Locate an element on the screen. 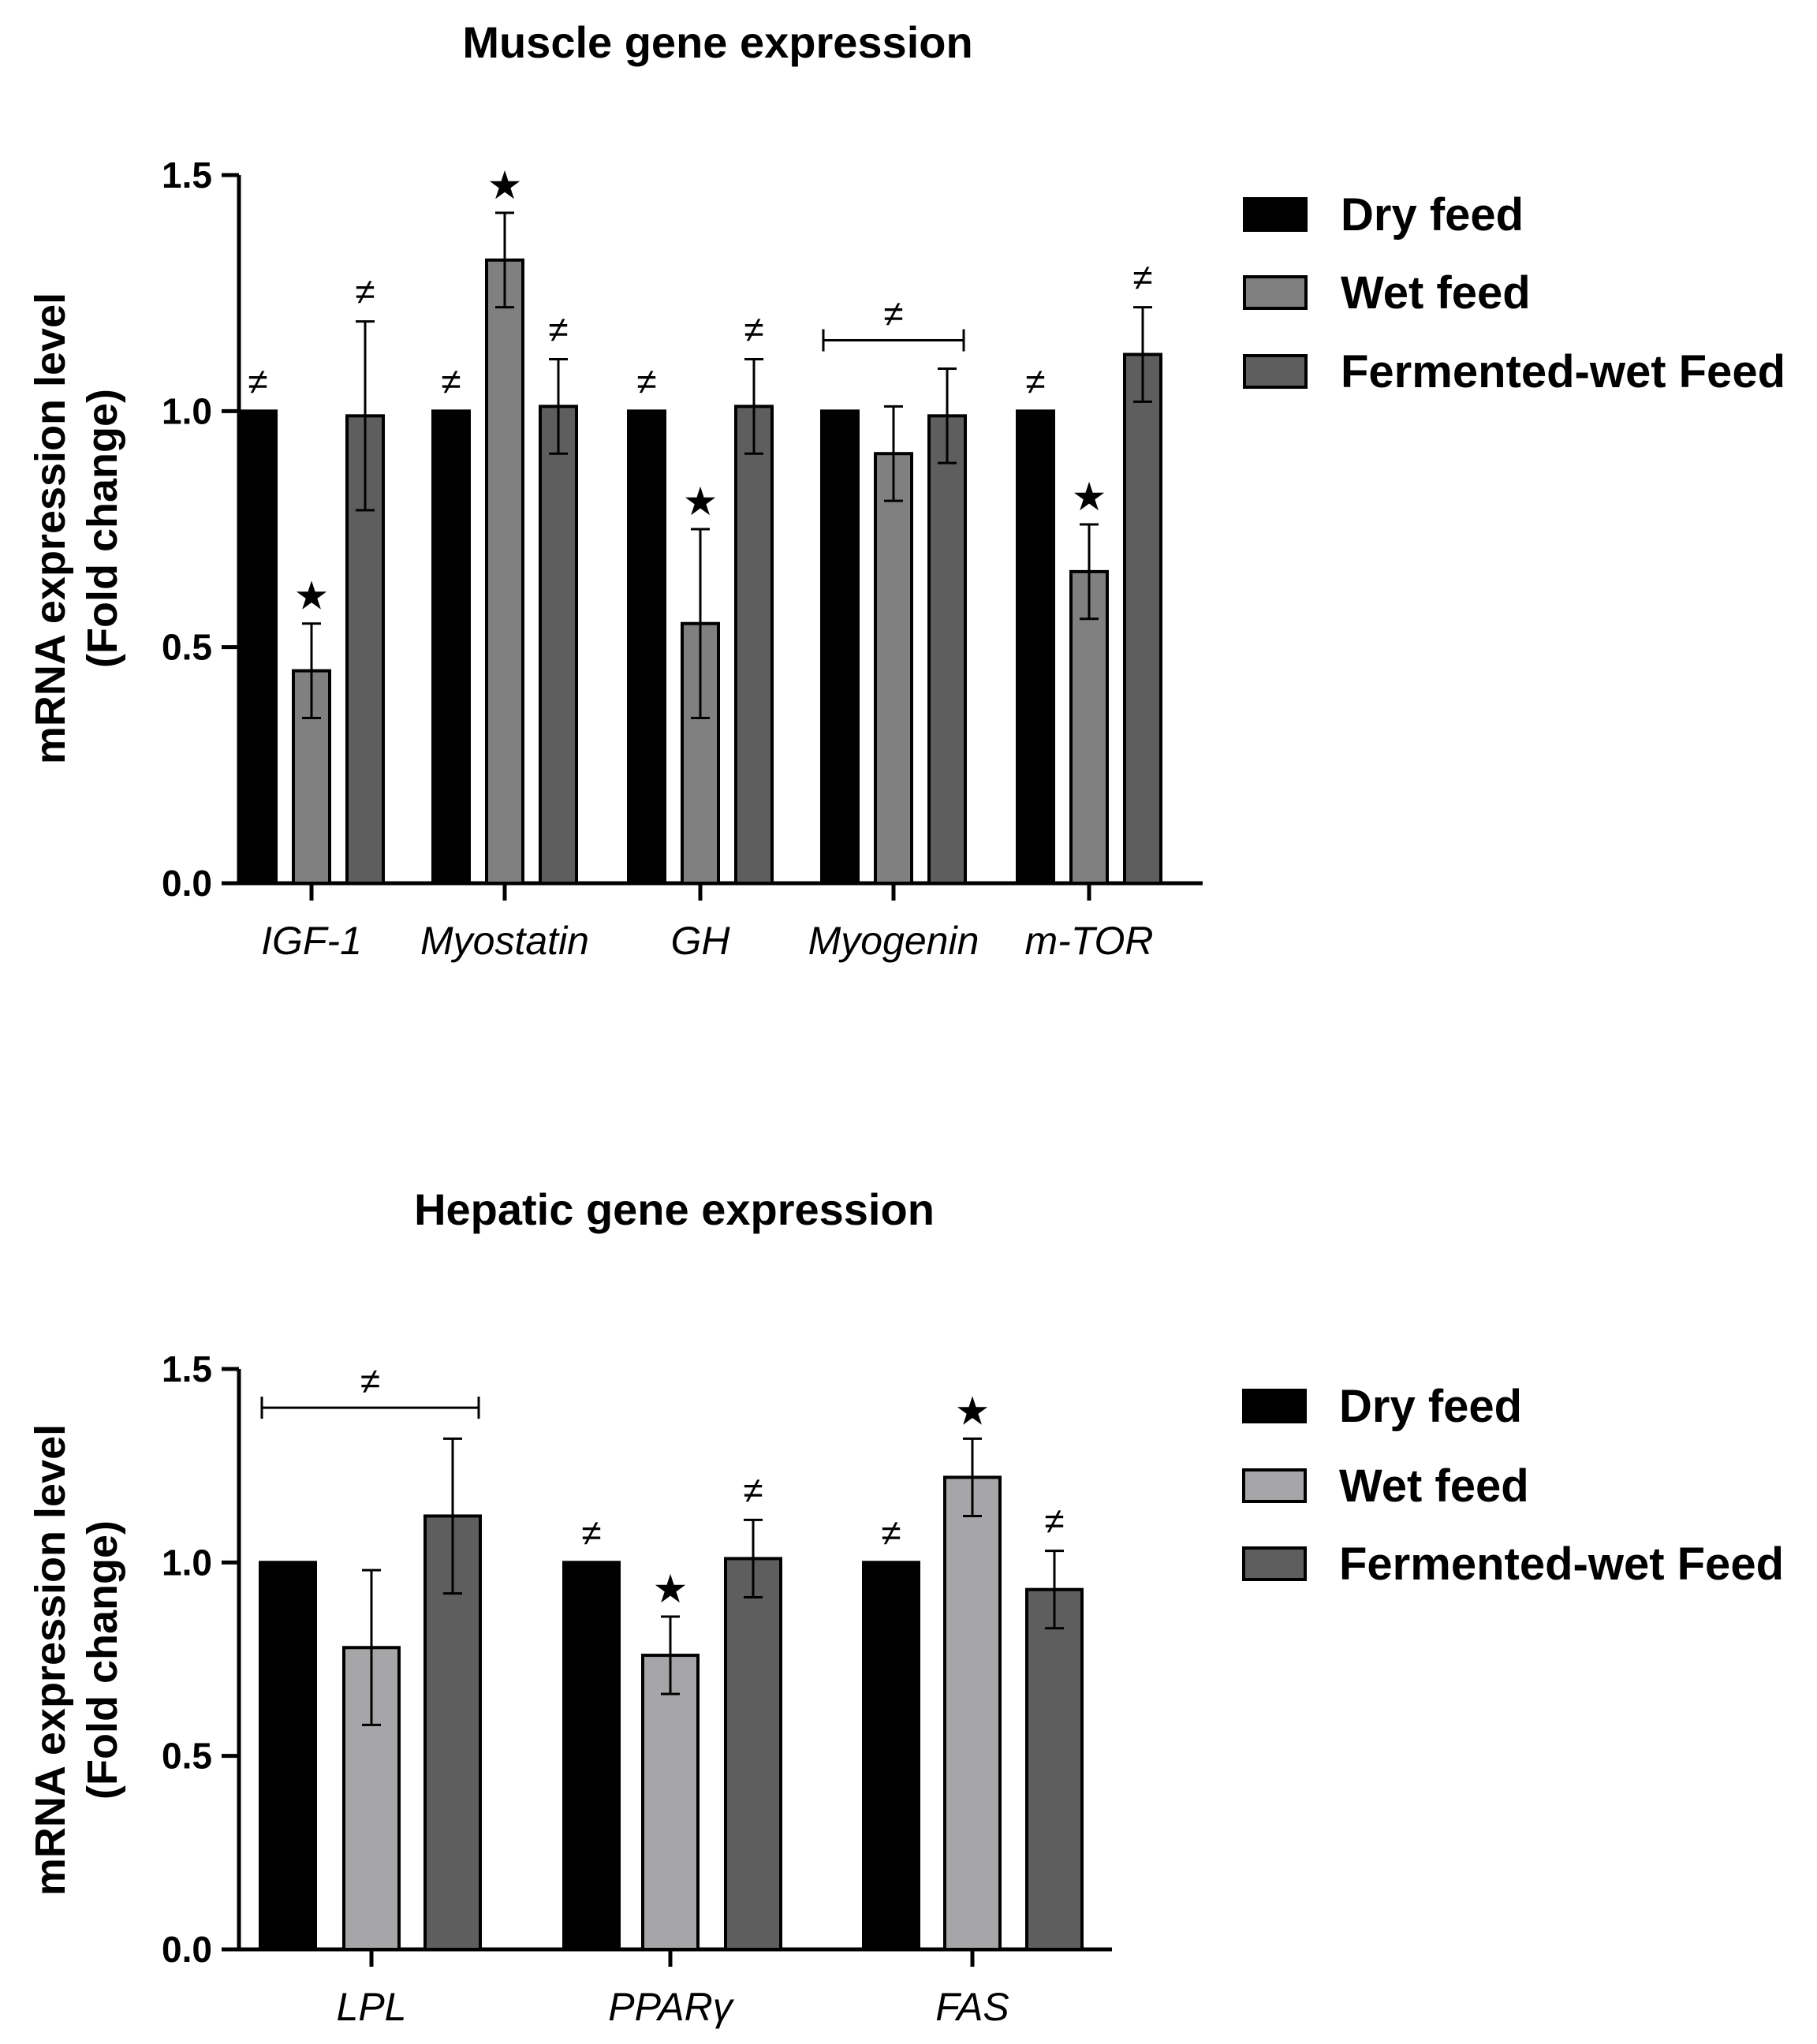  x-tick-label: GH is located at coordinates (701, 941).